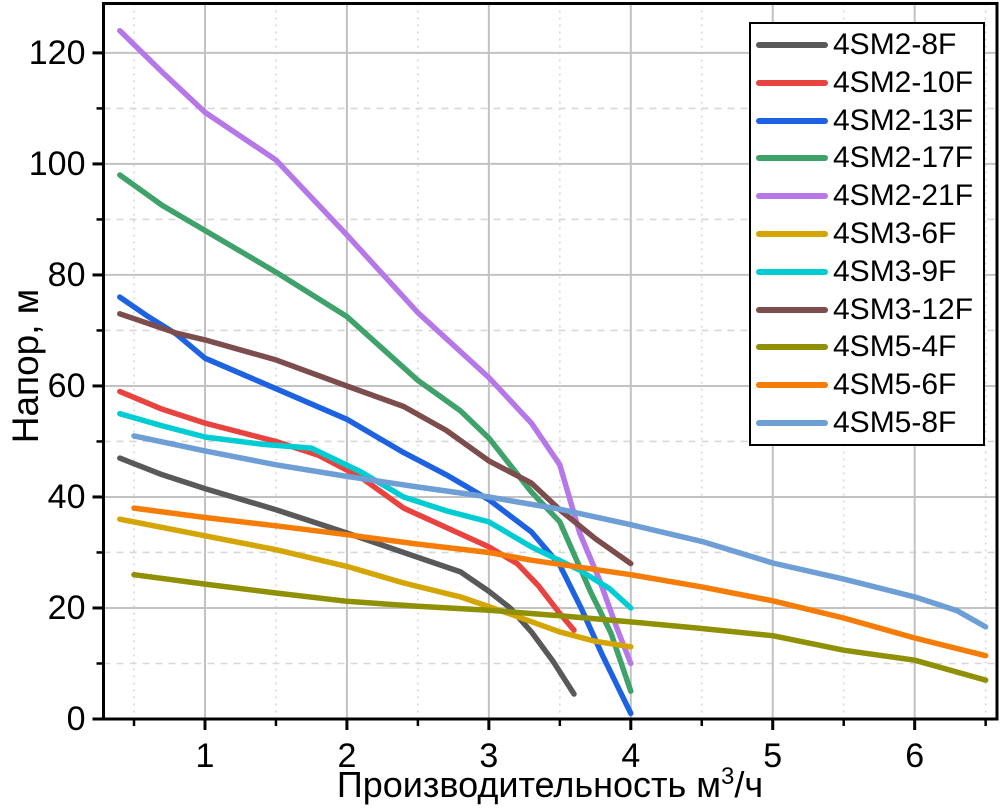 The height and width of the screenshot is (810, 1000). What do you see at coordinates (76, 719) in the screenshot?
I see `y-tick-label: 0` at bounding box center [76, 719].